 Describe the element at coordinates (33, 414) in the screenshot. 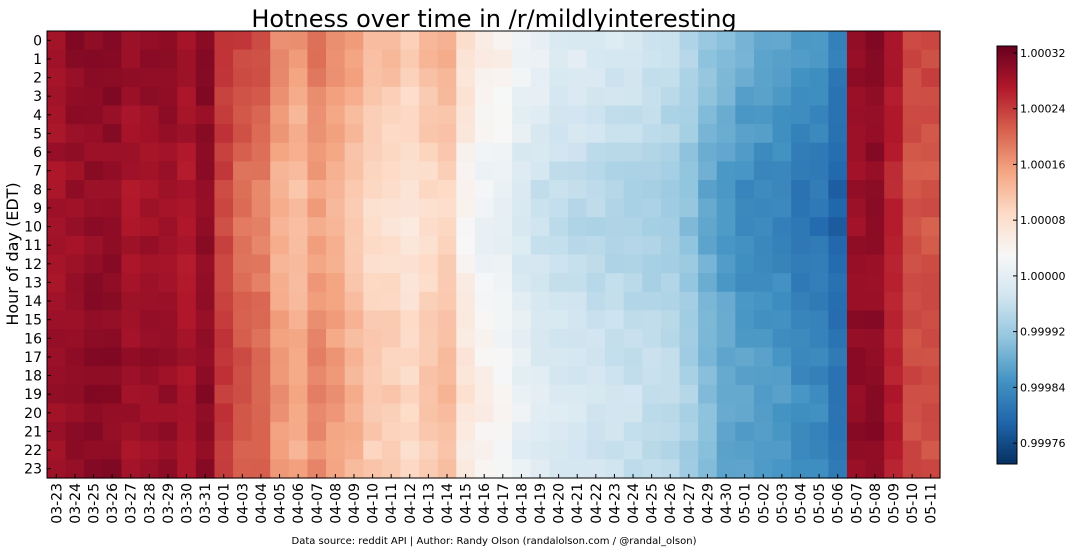

I see `y-tick-label: 20` at that location.